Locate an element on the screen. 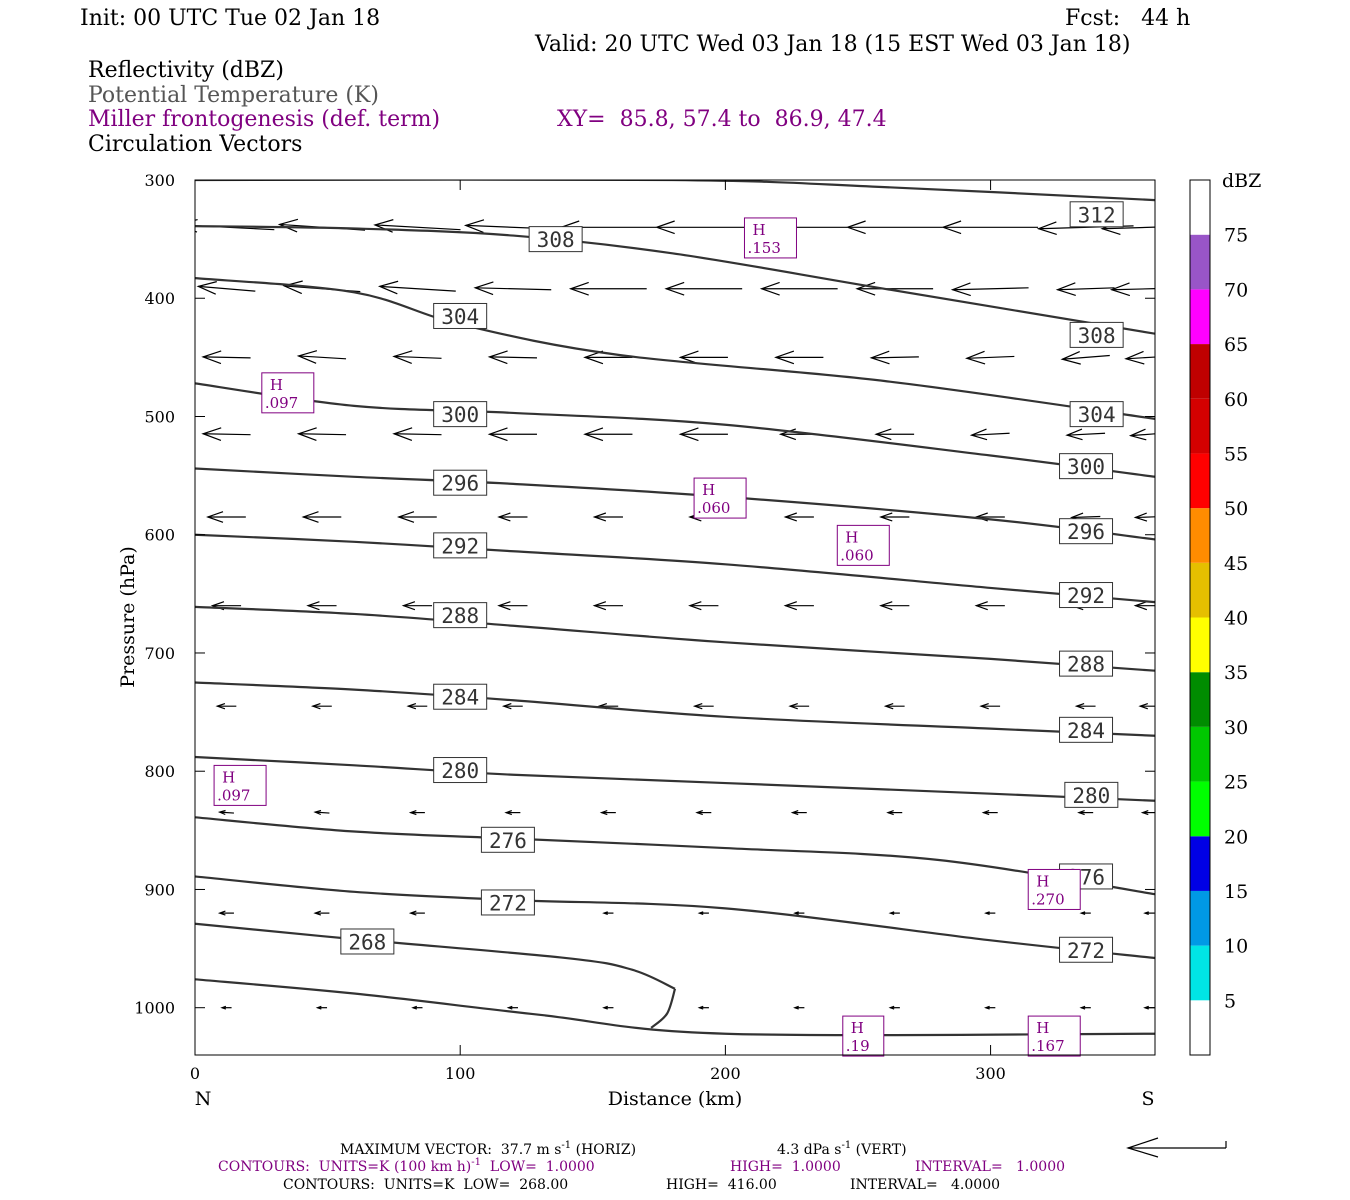  north-end-label: N is located at coordinates (203, 1099).